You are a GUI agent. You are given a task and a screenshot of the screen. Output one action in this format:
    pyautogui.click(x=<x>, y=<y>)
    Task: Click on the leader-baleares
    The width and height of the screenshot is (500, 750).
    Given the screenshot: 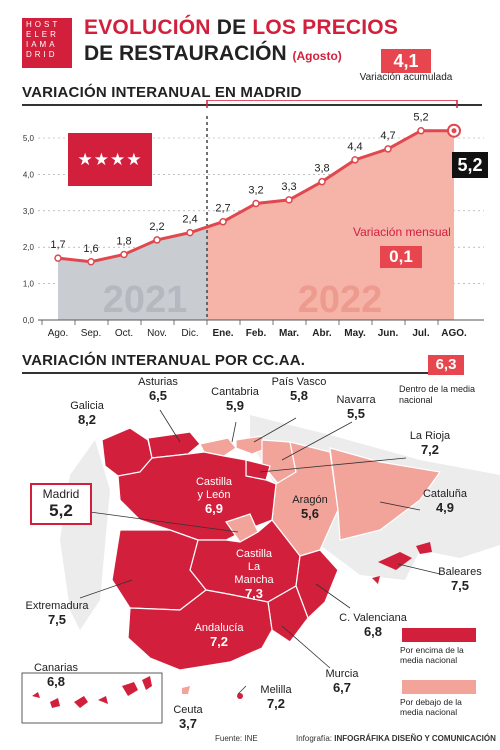 What is the action you would take?
    pyautogui.click(x=419, y=569)
    